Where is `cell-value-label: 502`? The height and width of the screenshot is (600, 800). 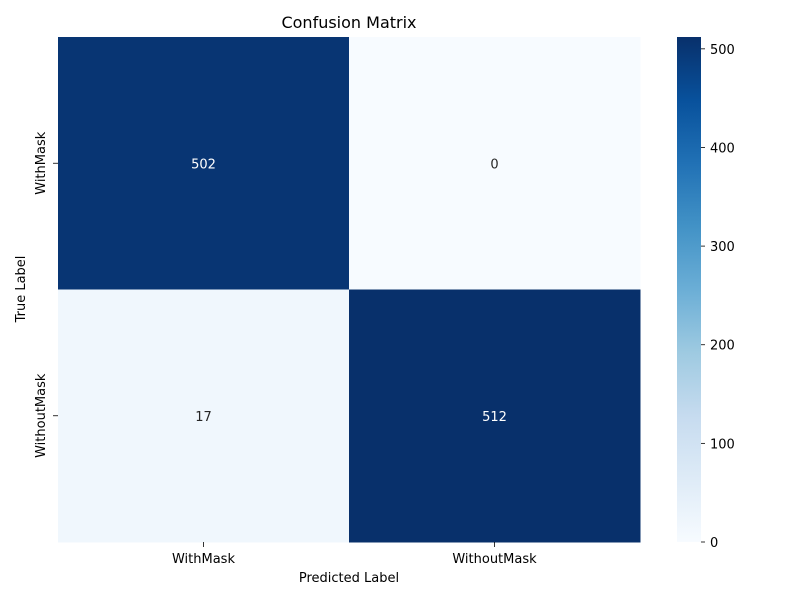 cell-value-label: 502 is located at coordinates (203, 164).